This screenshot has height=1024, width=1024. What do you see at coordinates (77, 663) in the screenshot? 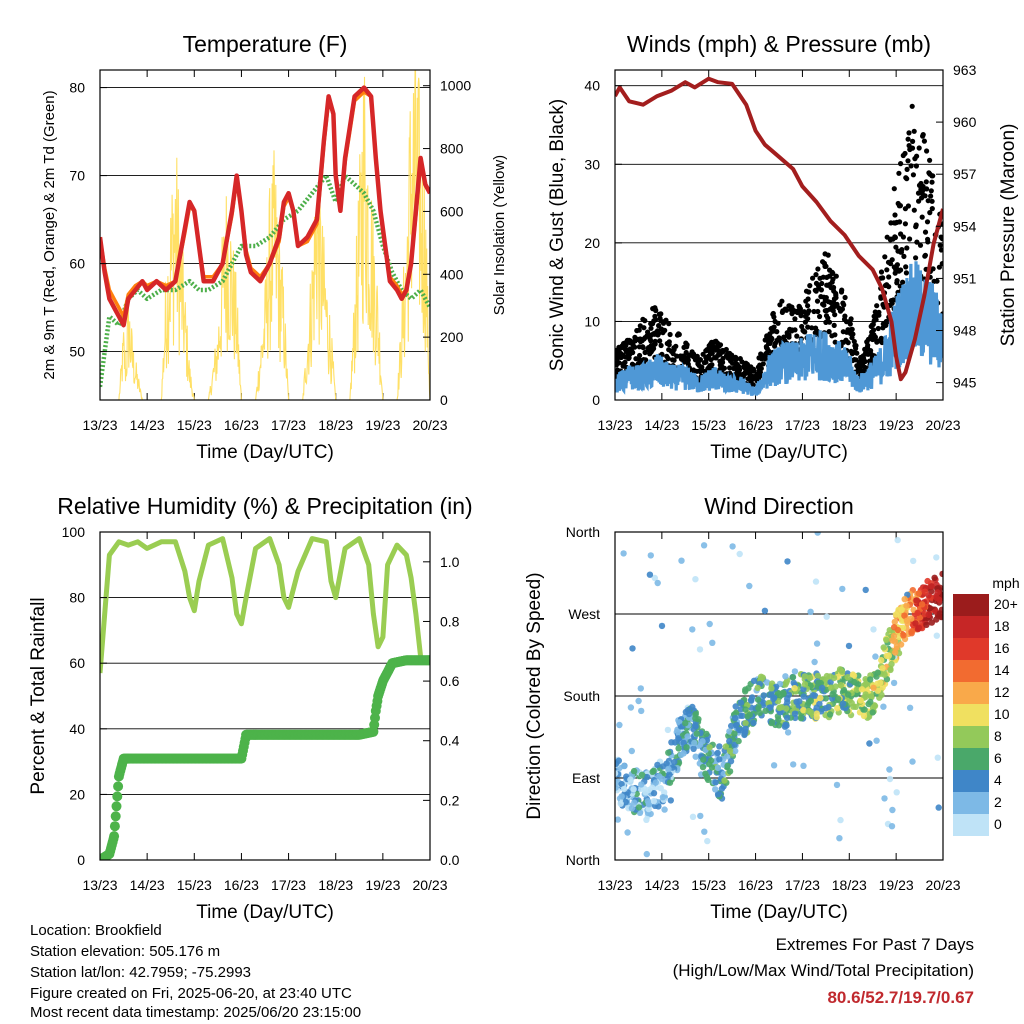
I see `y-tick-label: 60` at bounding box center [77, 663].